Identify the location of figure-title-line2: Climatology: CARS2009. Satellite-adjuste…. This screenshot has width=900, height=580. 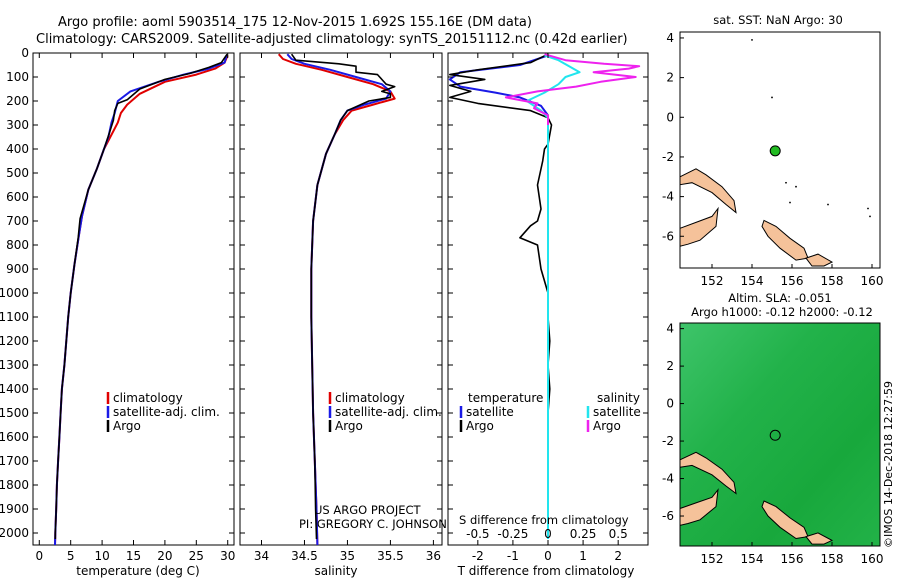
(332, 39).